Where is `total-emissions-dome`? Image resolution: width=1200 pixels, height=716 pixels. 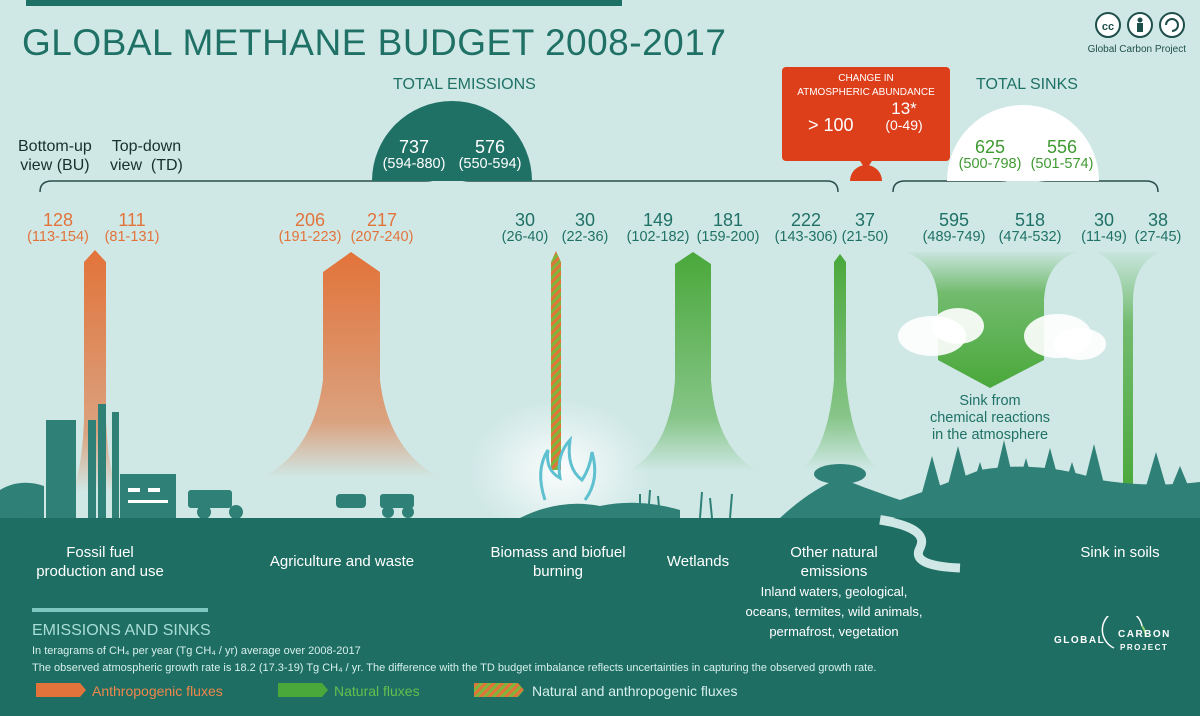 total-emissions-dome is located at coordinates (452, 141).